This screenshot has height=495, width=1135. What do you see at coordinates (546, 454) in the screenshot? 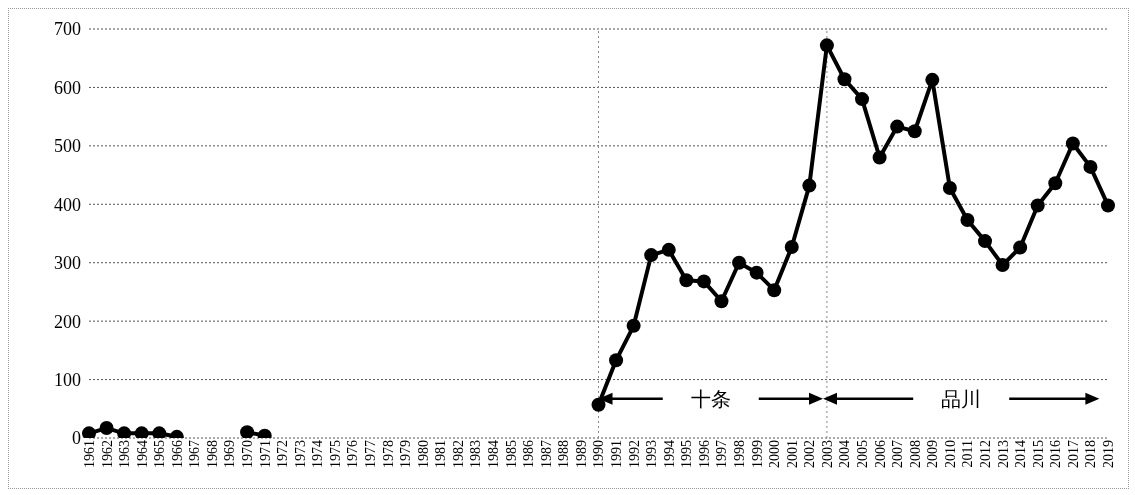
I see `x-tick-label: 1987` at bounding box center [546, 454].